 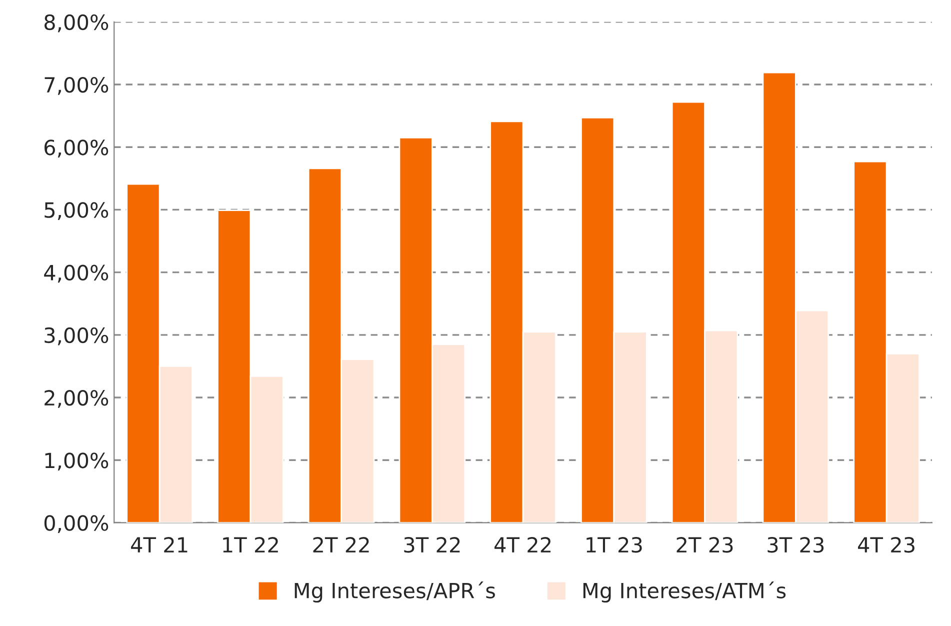 I want to click on y-tick-label: 7,00%, so click(x=76, y=85).